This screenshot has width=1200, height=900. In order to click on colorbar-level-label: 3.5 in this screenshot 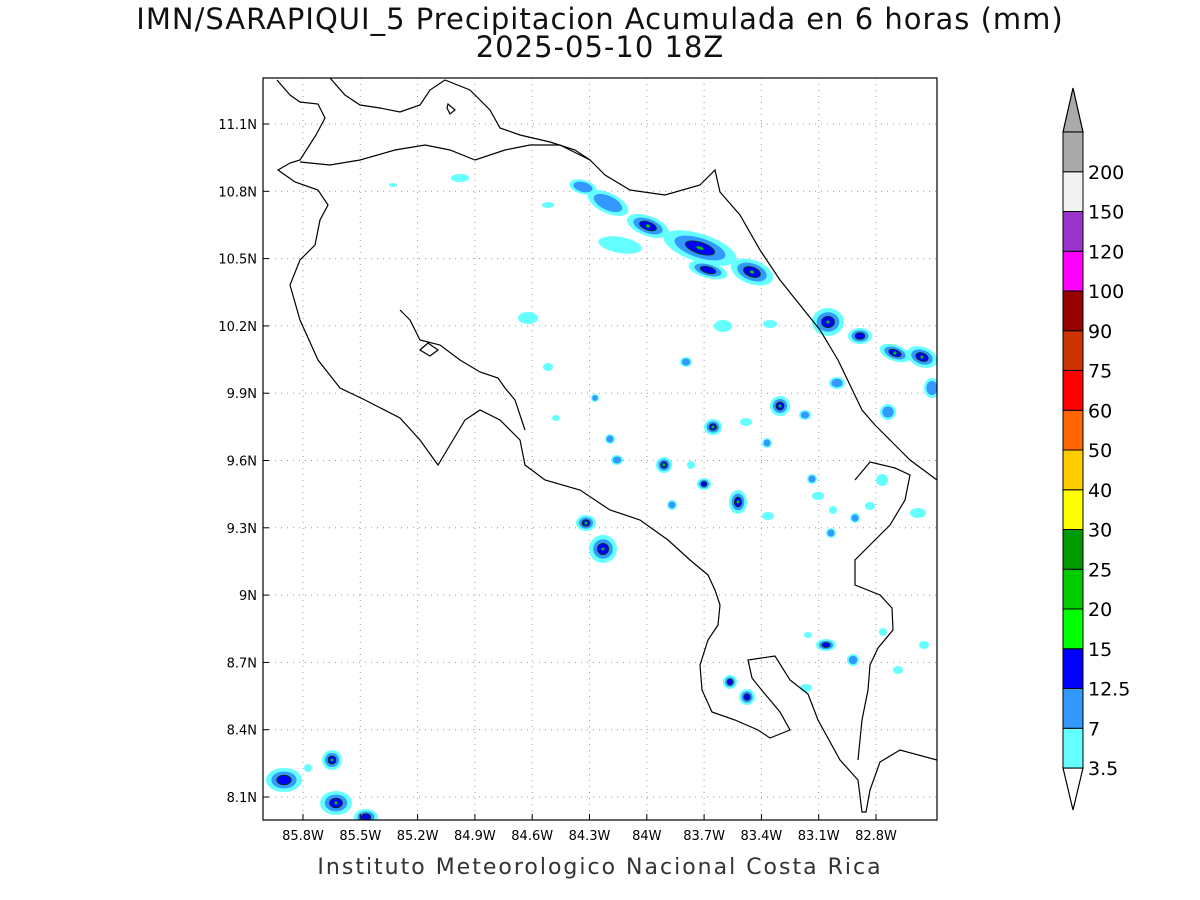, I will do `click(1103, 769)`.